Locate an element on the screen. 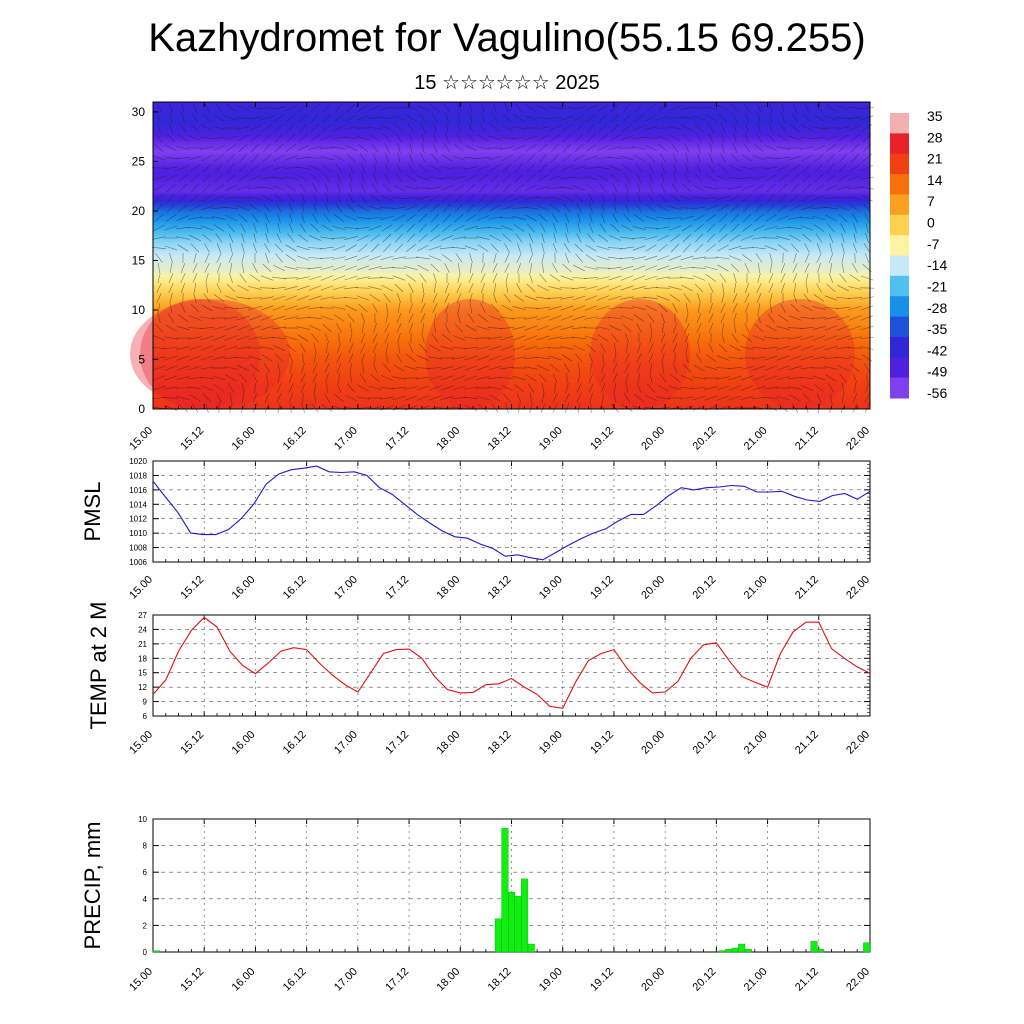 The image size is (1024, 1024). pmsl-x-tick-label: 19.00 is located at coordinates (551, 588).